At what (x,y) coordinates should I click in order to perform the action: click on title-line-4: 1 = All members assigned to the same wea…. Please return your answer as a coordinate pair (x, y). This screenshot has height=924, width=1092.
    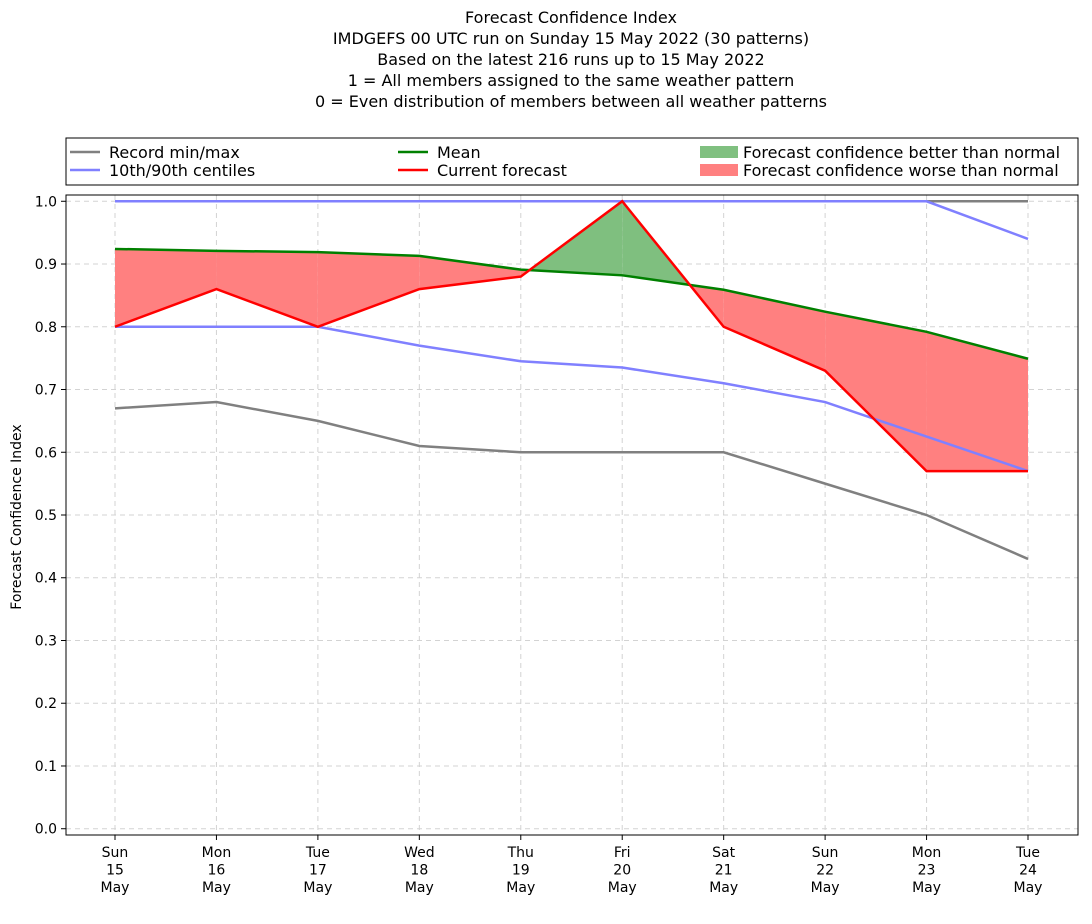
    Looking at the image, I should click on (571, 80).